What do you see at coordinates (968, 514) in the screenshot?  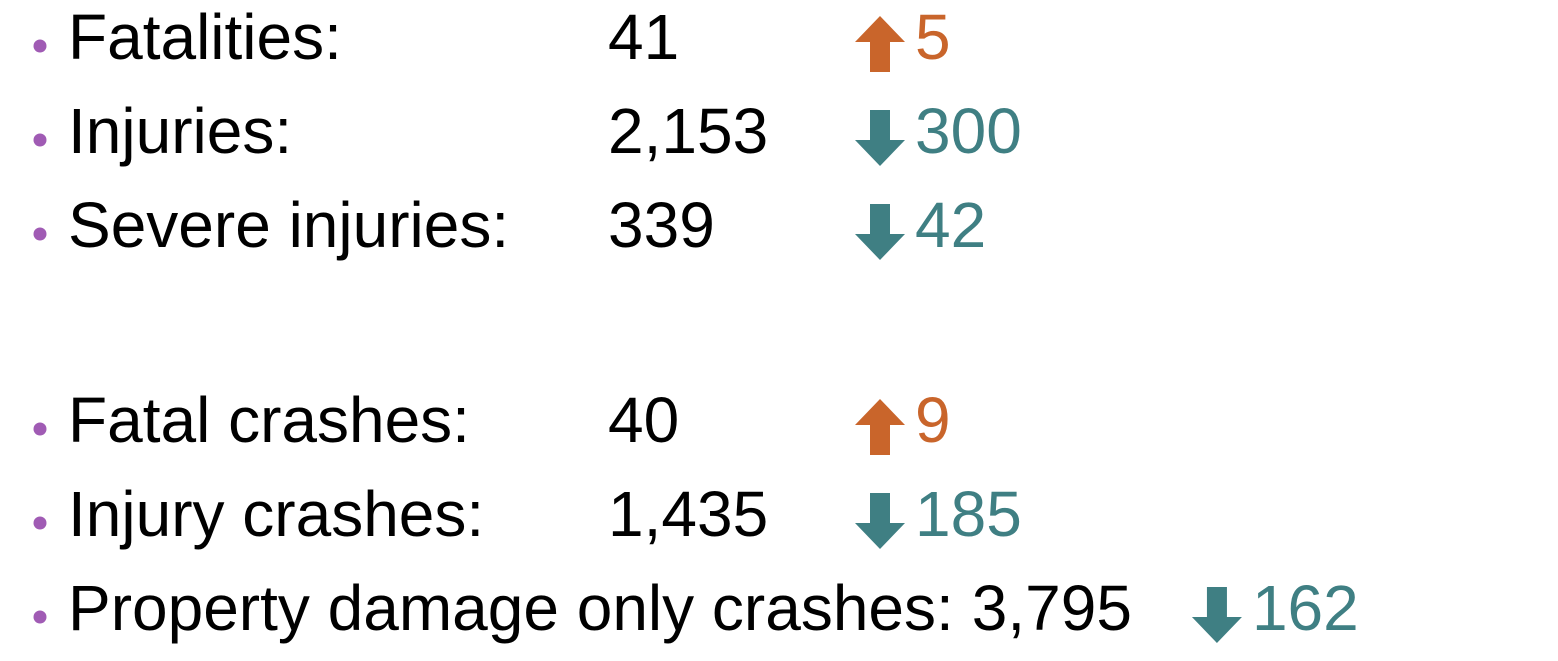 I see `change: 185` at bounding box center [968, 514].